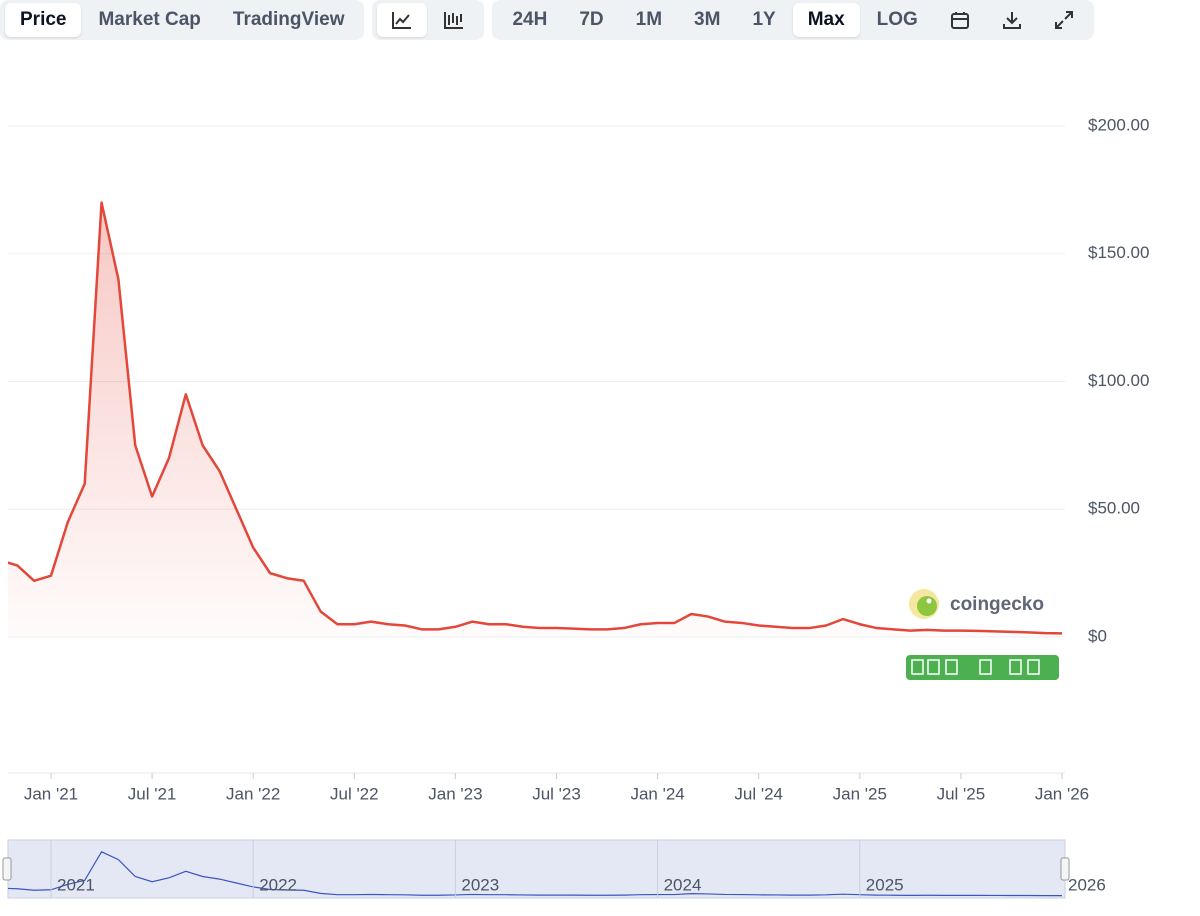 The width and height of the screenshot is (1200, 916). I want to click on x-tick-label: Jan '23, so click(455, 793).